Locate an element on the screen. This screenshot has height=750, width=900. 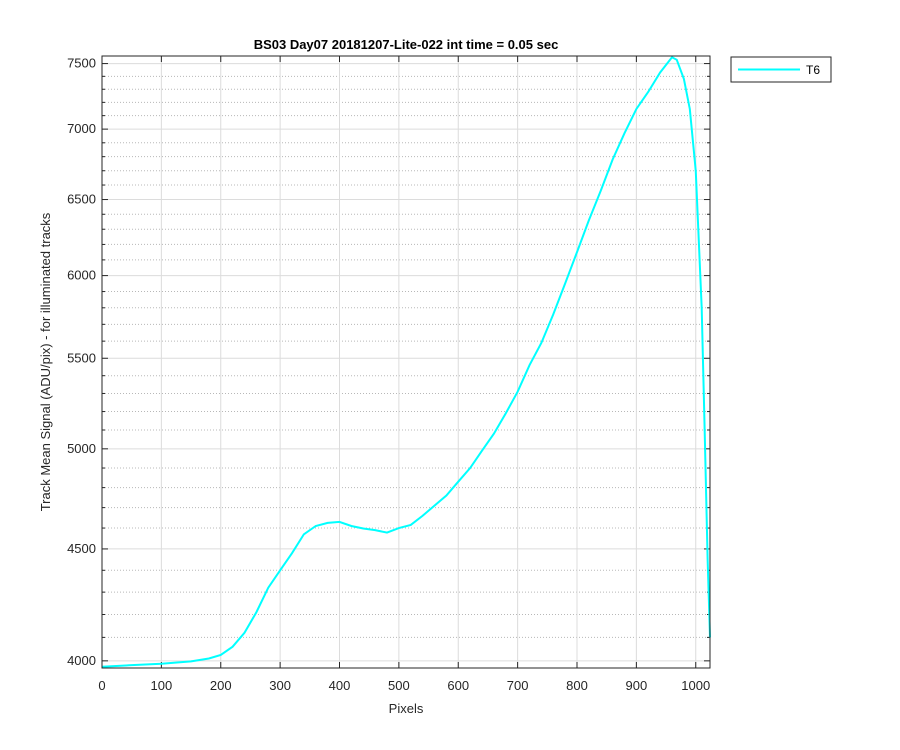
x-tick-label: 900 is located at coordinates (637, 685).